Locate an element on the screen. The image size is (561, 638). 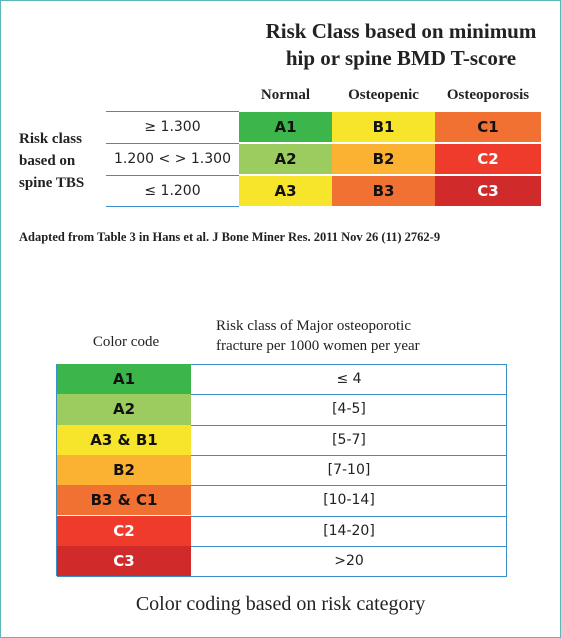
risk-cell: A2 is located at coordinates (285, 159).